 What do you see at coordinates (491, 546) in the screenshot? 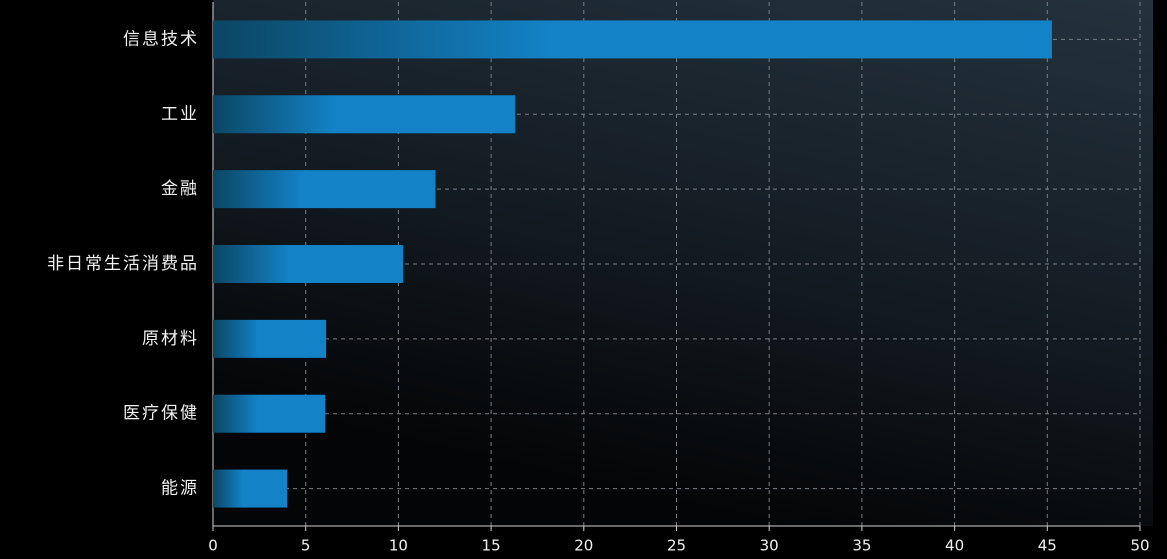
I see `x-tick-label: 15` at bounding box center [491, 546].